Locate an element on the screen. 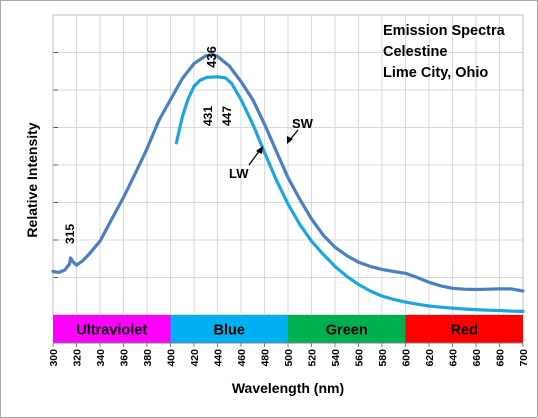 This screenshot has height=418, width=538. band-label-green: Green is located at coordinates (347, 331).